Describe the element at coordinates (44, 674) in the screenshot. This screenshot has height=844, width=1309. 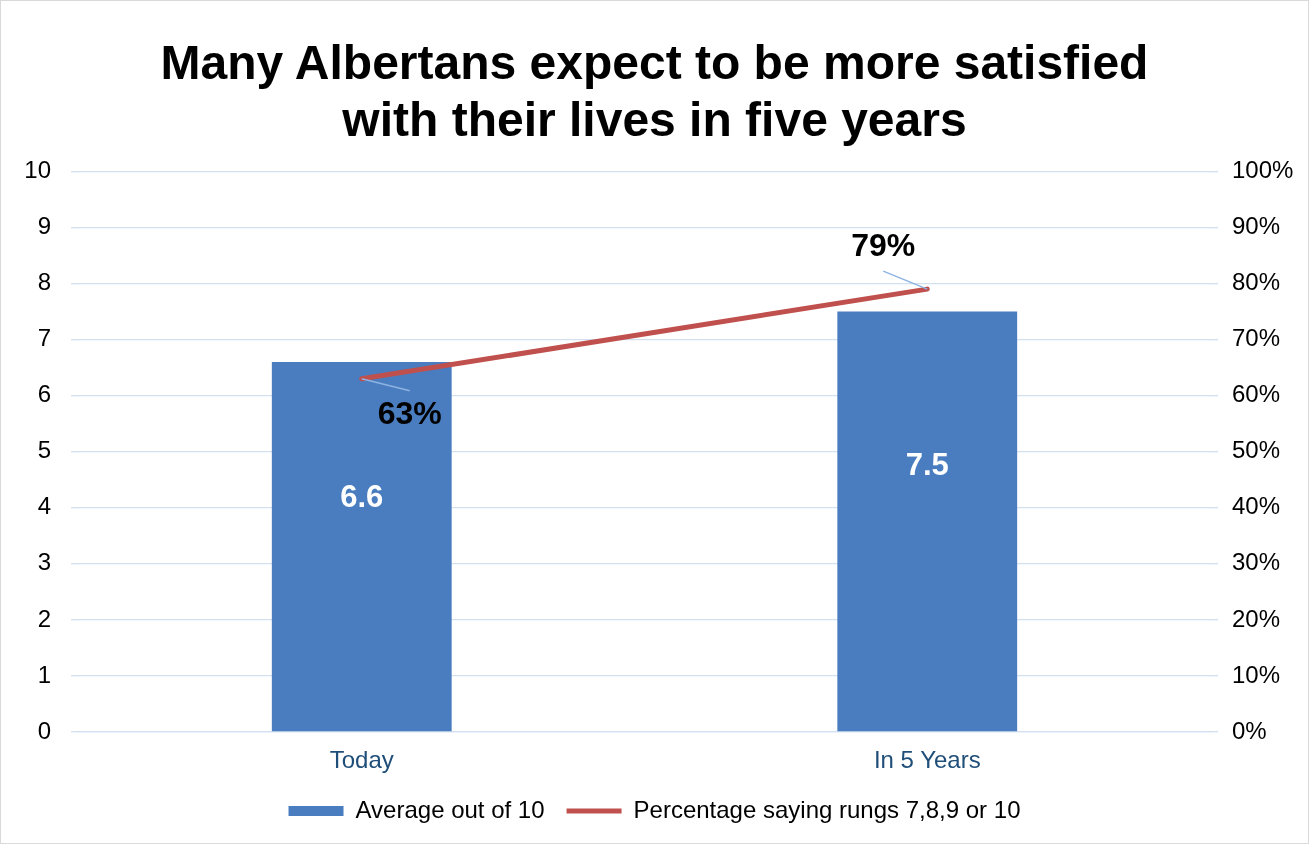
I see `y-tick-label: 1` at that location.